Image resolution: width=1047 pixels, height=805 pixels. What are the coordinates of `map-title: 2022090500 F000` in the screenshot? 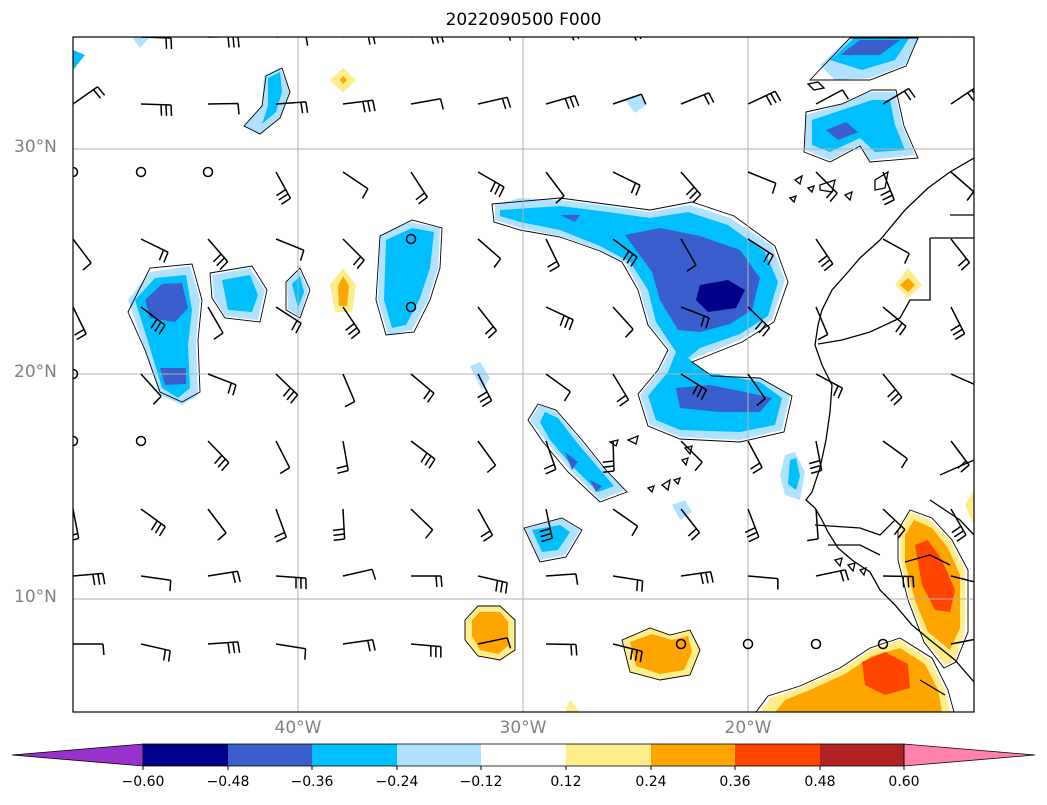 It's located at (523, 20).